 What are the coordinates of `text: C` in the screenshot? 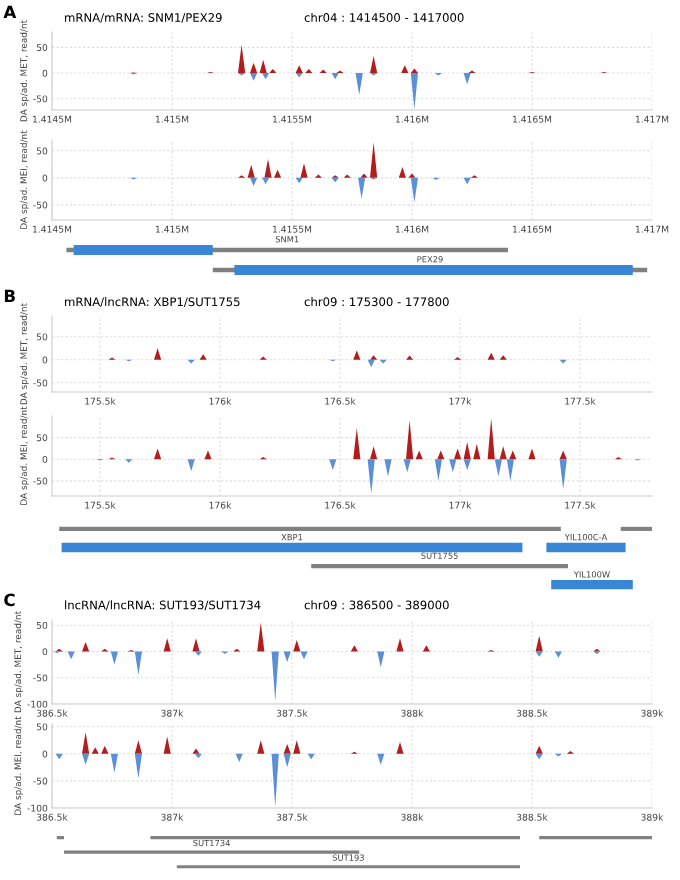 It's located at (9, 600).